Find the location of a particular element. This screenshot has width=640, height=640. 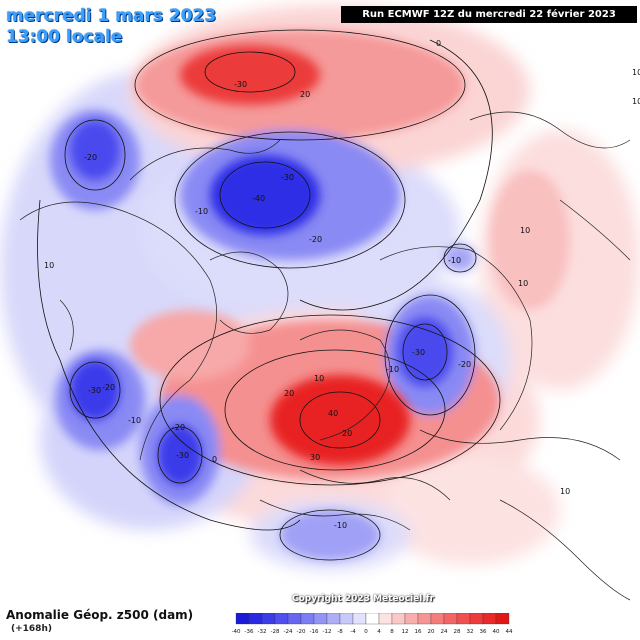

legend-tick-label: -32 is located at coordinates (262, 632).